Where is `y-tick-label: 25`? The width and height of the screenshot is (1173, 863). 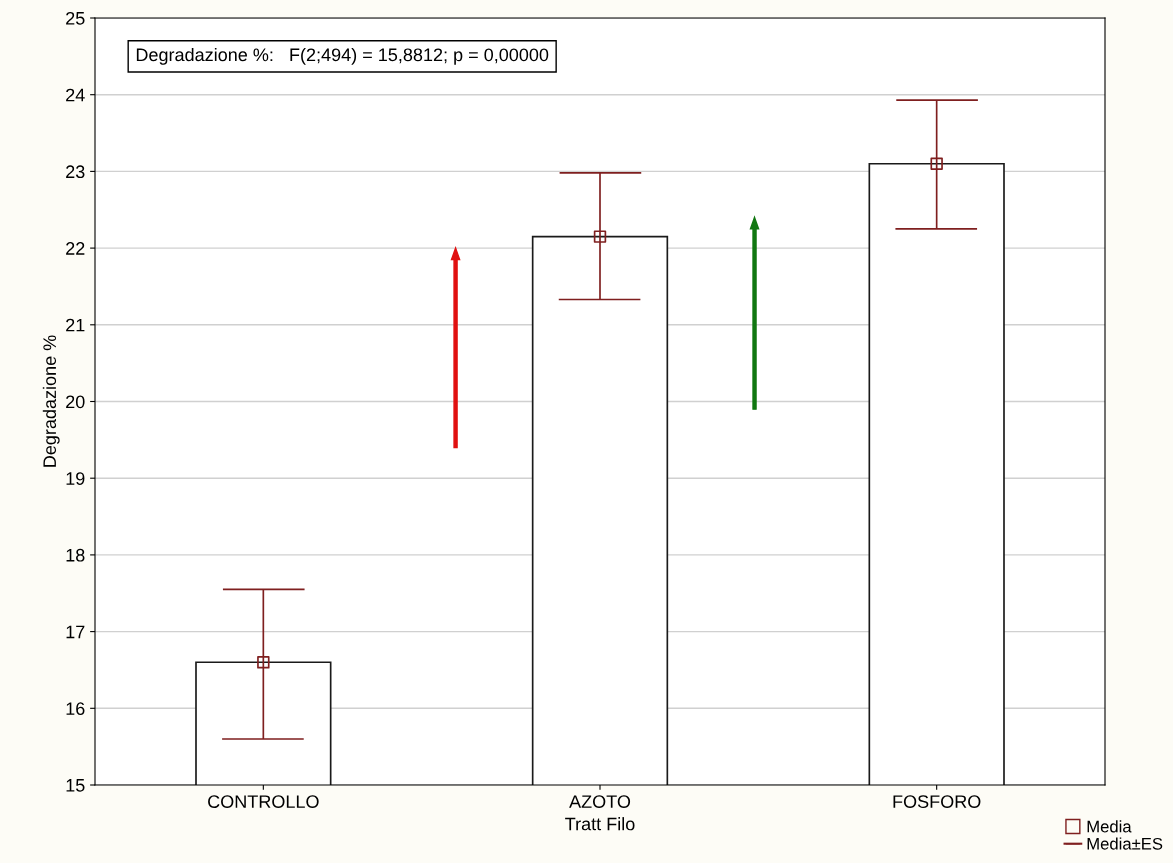
y-tick-label: 25 is located at coordinates (75, 18).